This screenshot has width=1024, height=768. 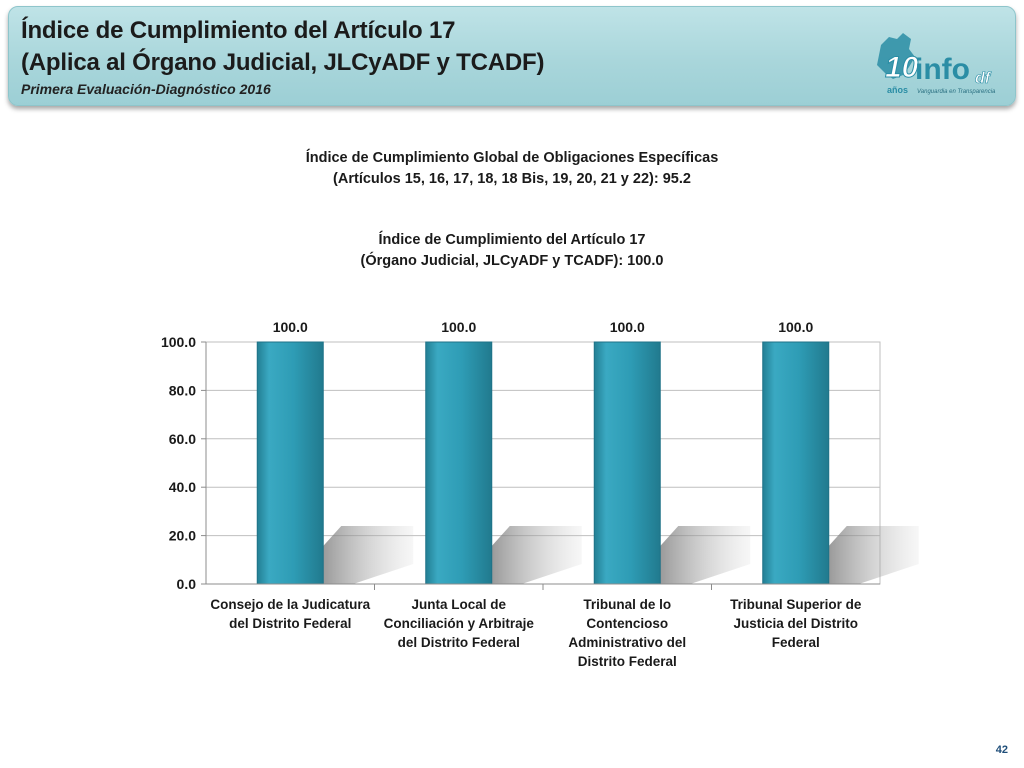 What do you see at coordinates (182, 439) in the screenshot?
I see `y-tick-label: 60.0` at bounding box center [182, 439].